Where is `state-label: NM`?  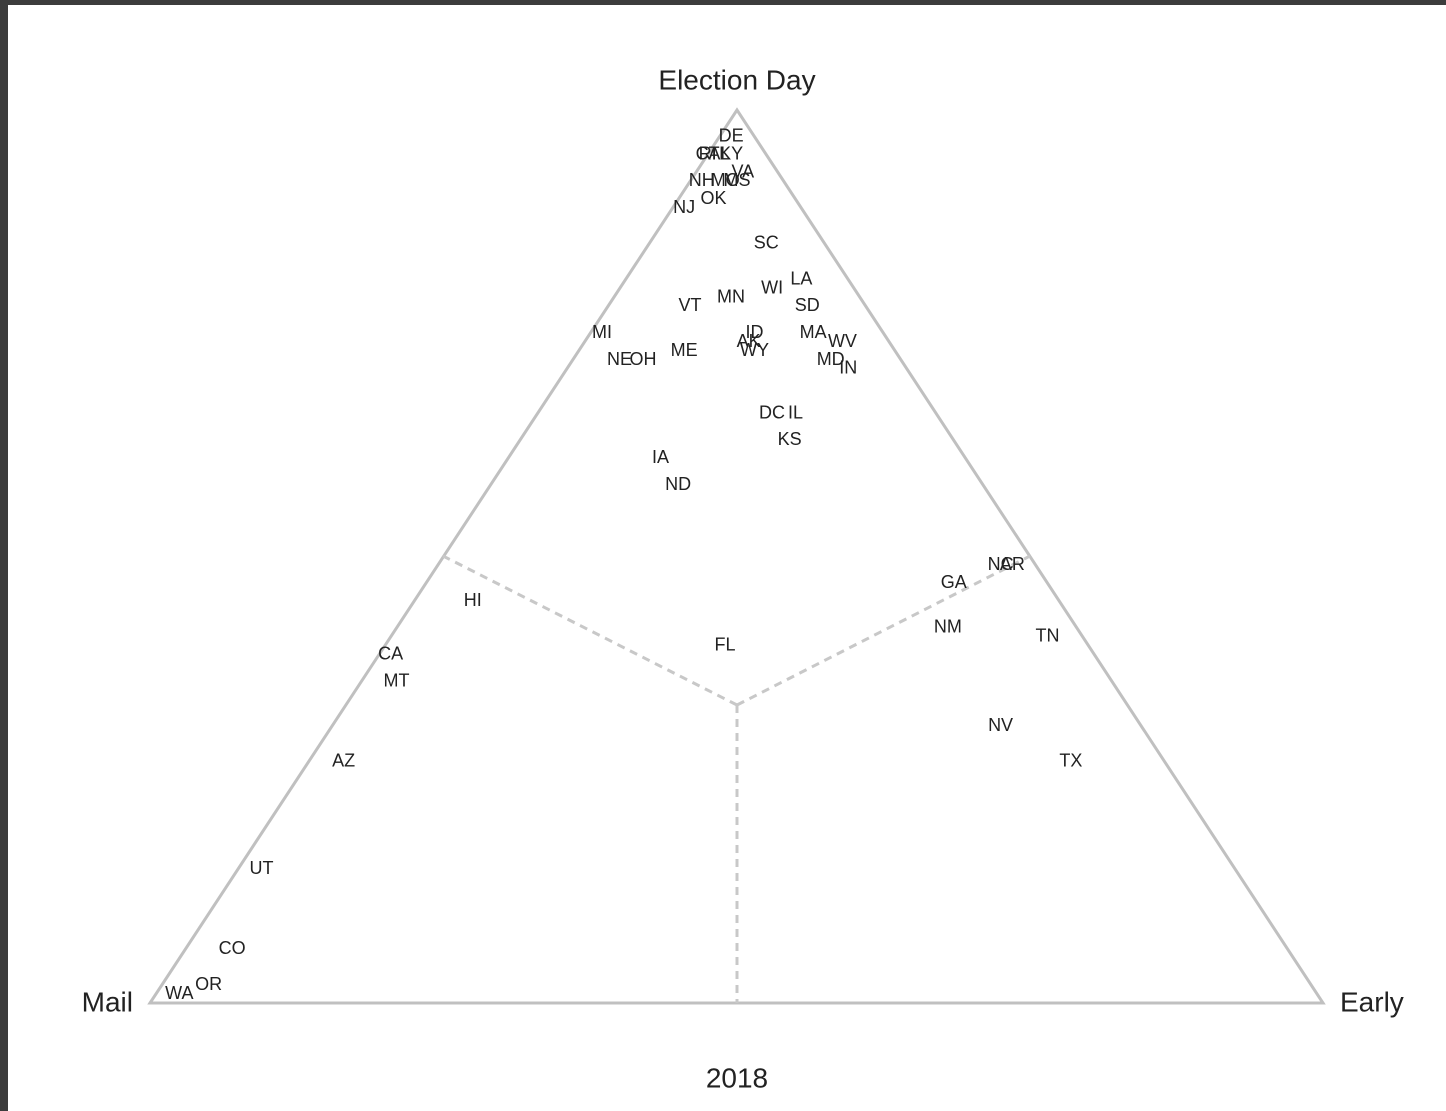 state-label: NM is located at coordinates (948, 627).